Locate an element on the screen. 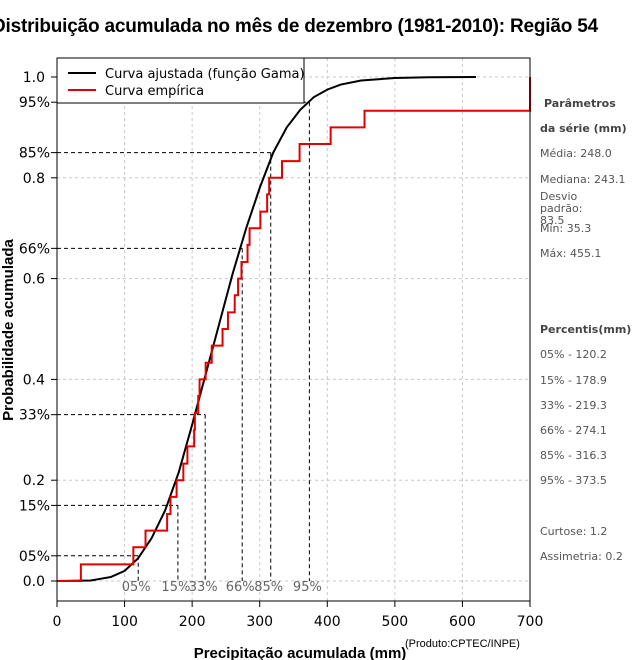 This screenshot has height=660, width=640. y-tick-label: 0.8 is located at coordinates (34, 179).